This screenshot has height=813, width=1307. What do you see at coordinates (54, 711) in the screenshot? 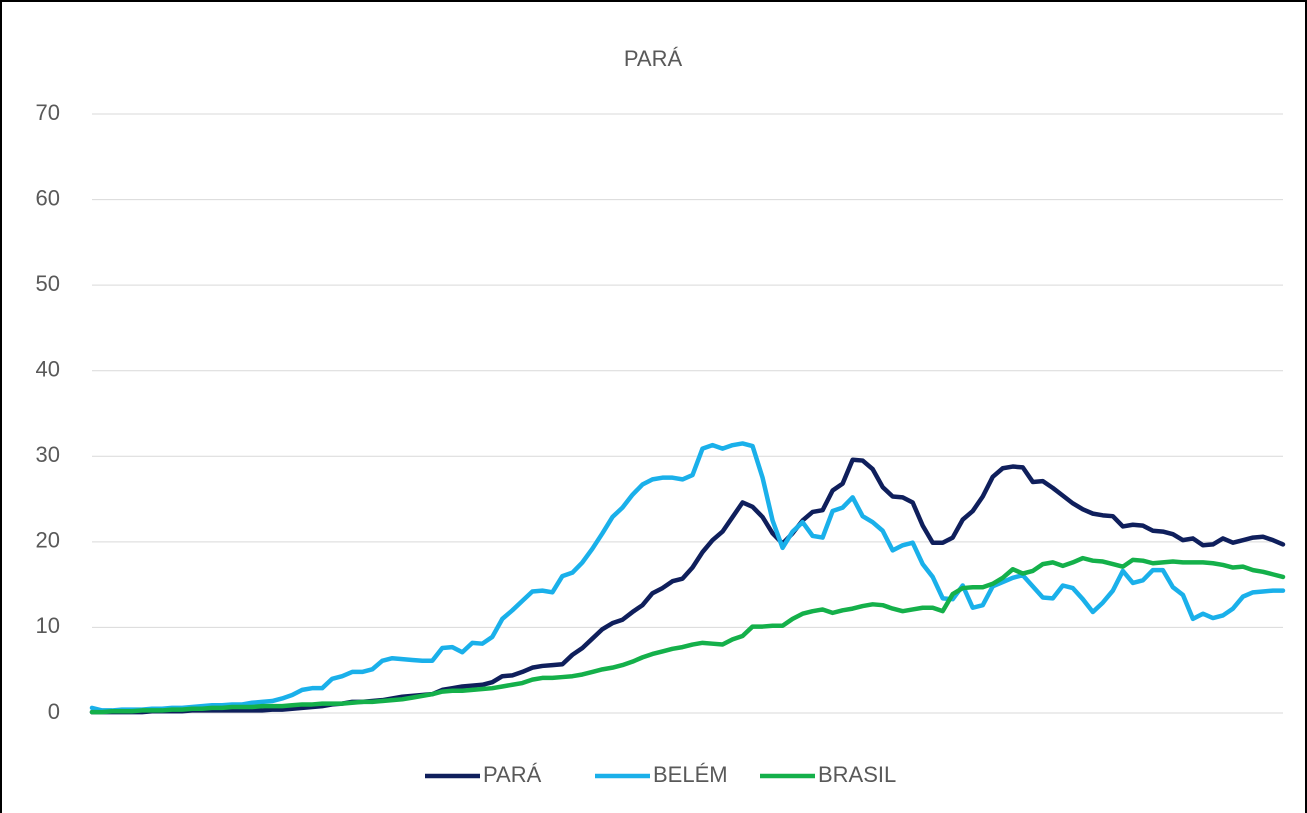
I see `y-tick-label: 0` at bounding box center [54, 711].